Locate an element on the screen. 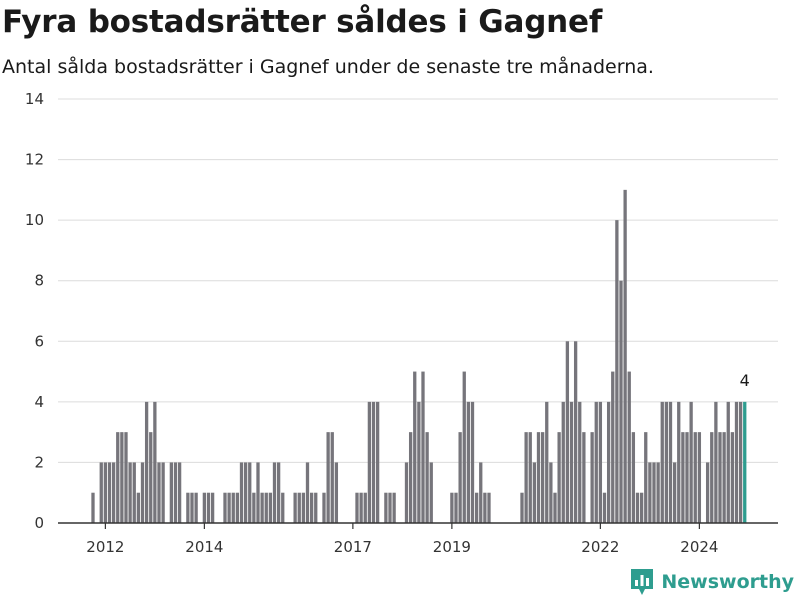 The image size is (800, 600). brand-logo: Newsworthy is located at coordinates (711, 582).